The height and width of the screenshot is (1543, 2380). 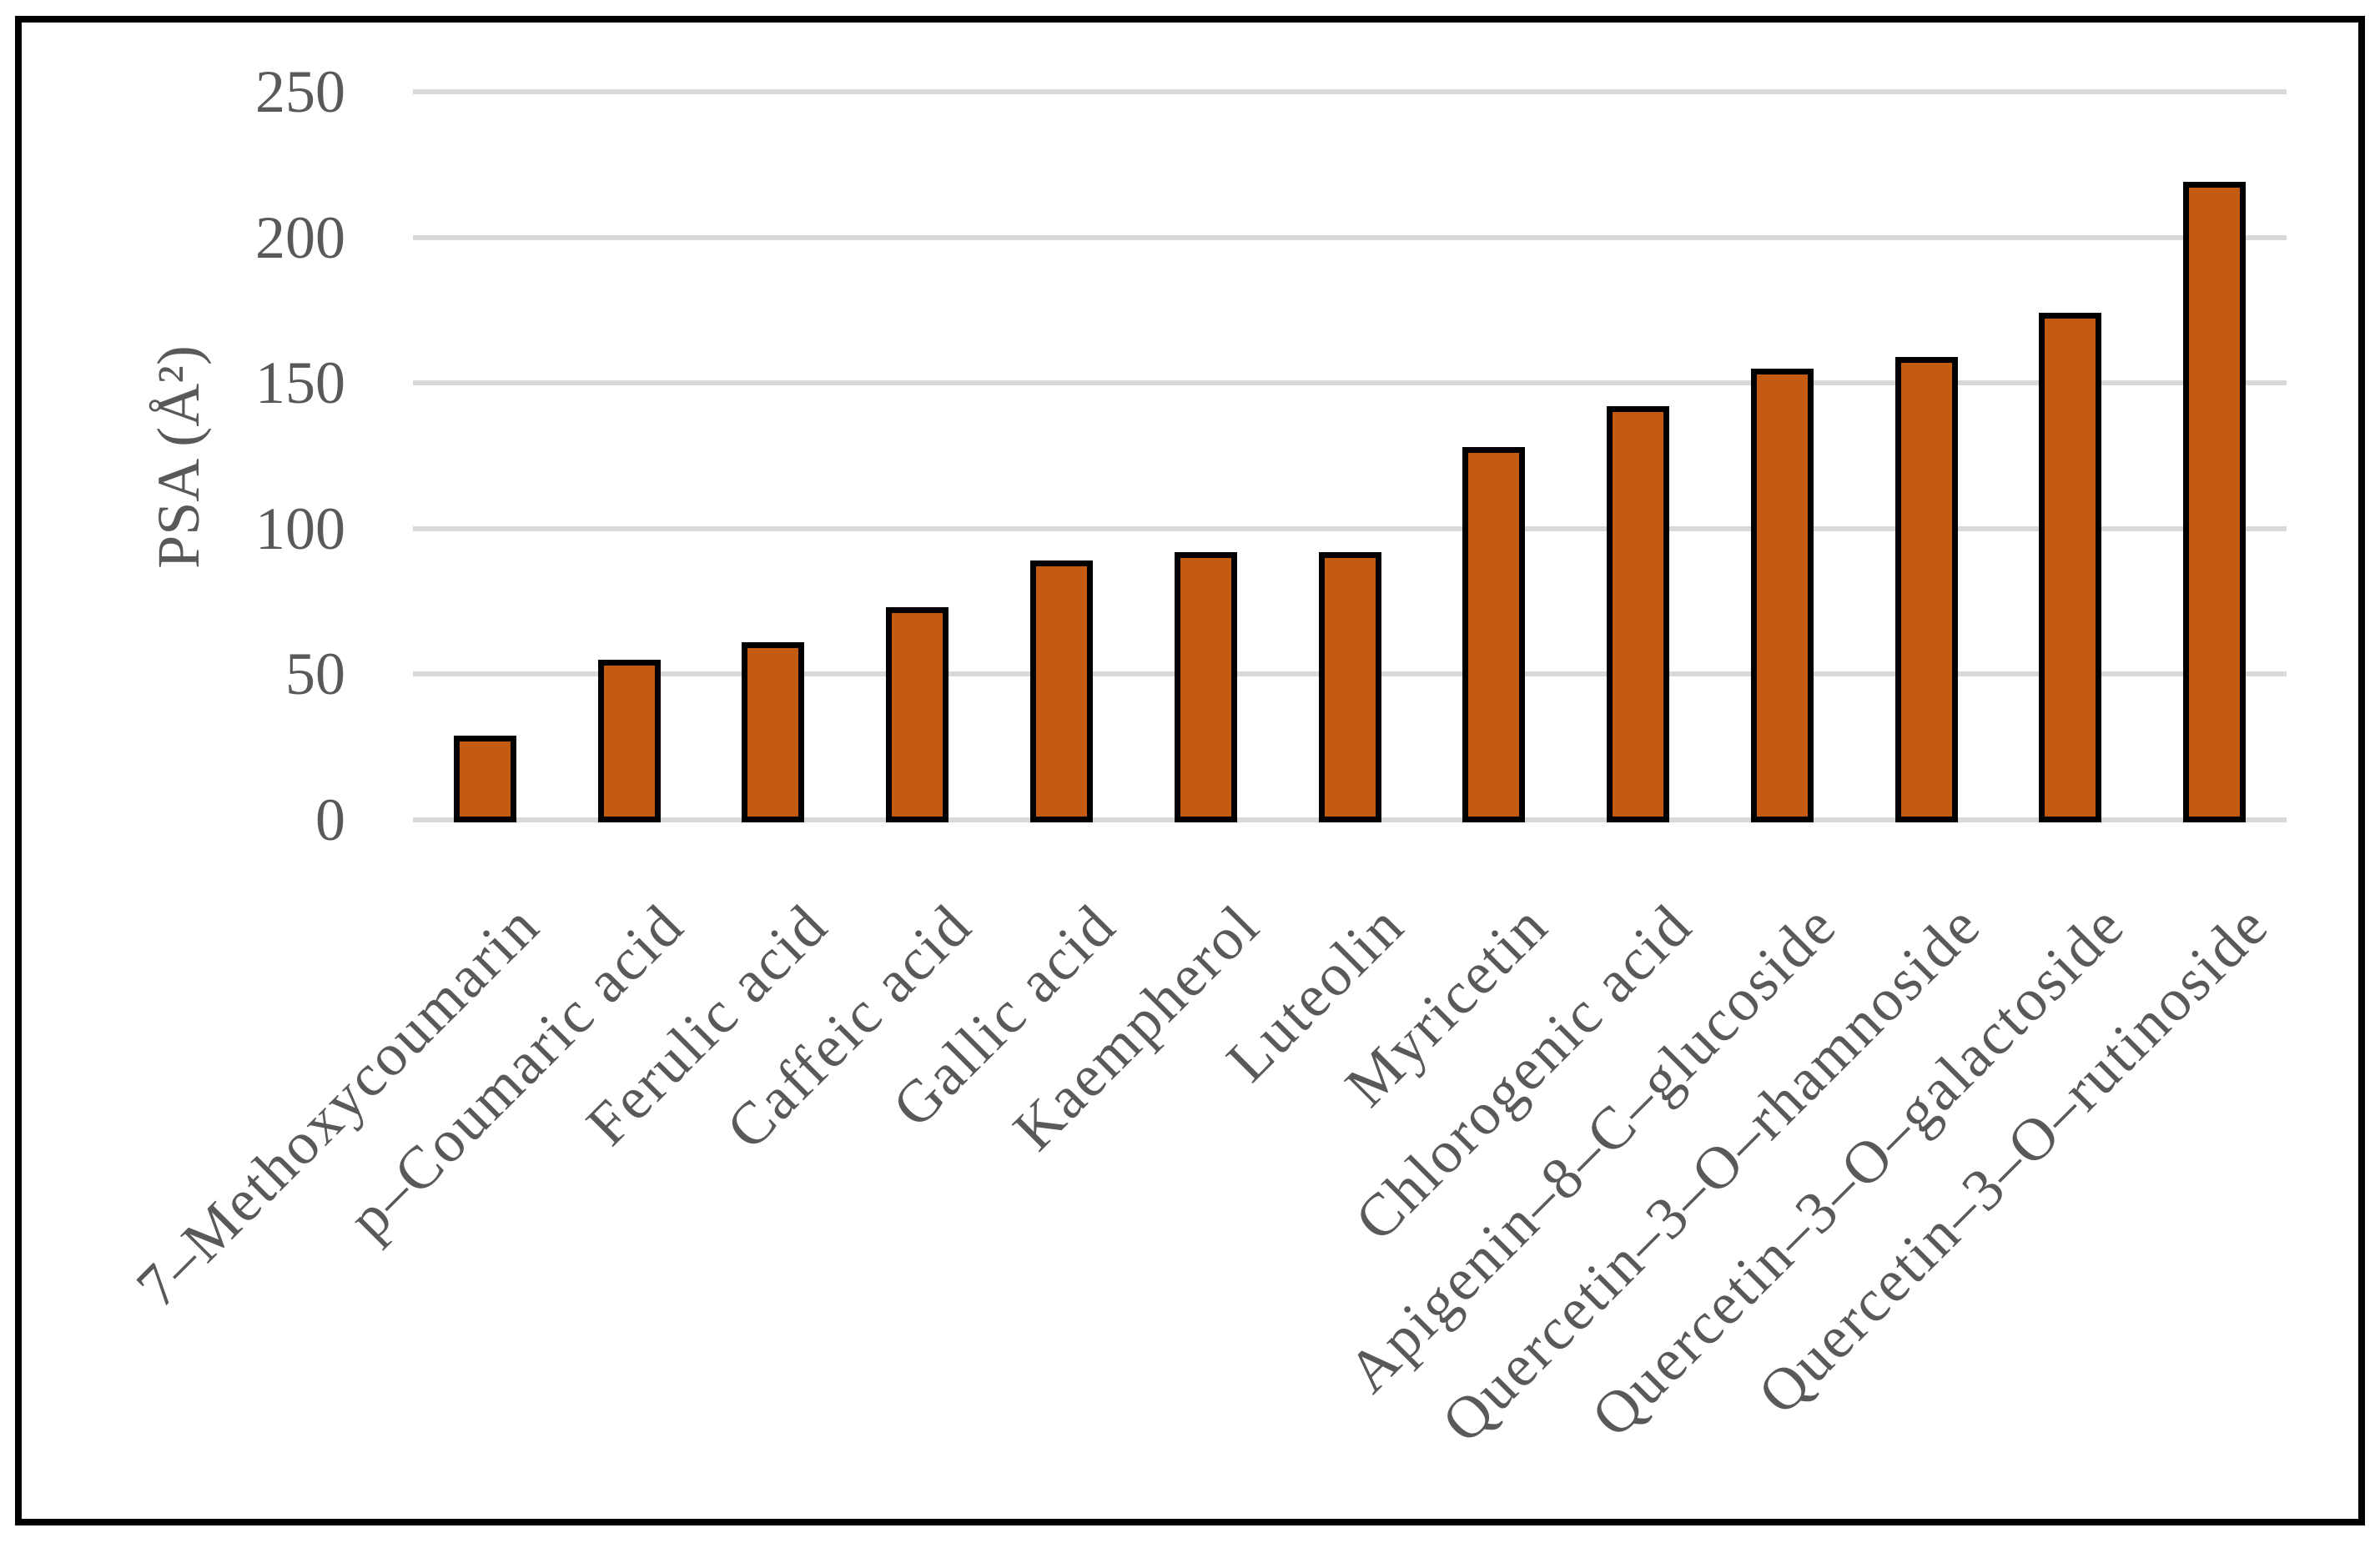 What do you see at coordinates (178, 457) in the screenshot?
I see `y-axis-title: PSA (Å²)` at bounding box center [178, 457].